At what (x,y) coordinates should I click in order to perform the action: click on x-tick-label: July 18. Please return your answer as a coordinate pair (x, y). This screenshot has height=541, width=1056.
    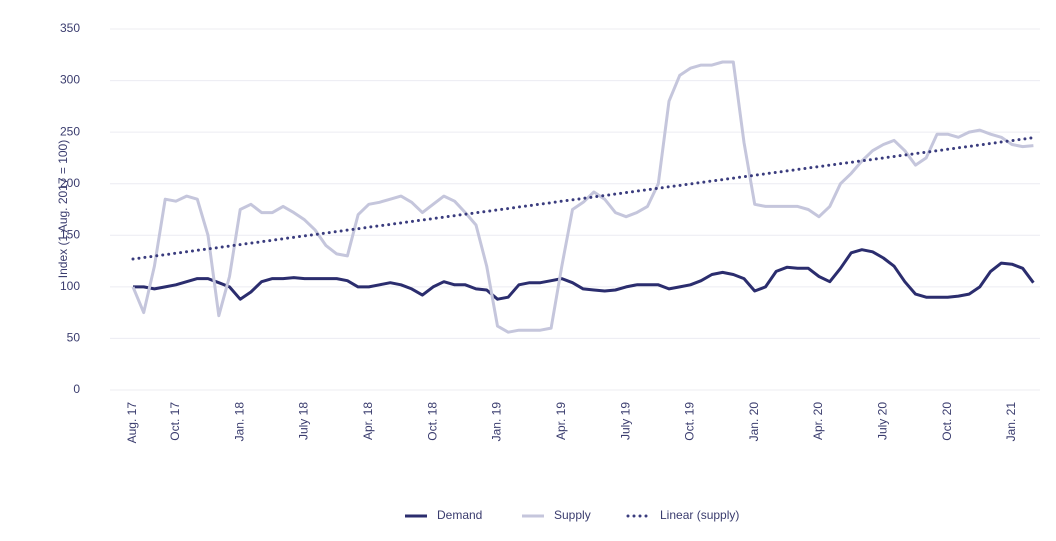
    Looking at the image, I should click on (304, 421).